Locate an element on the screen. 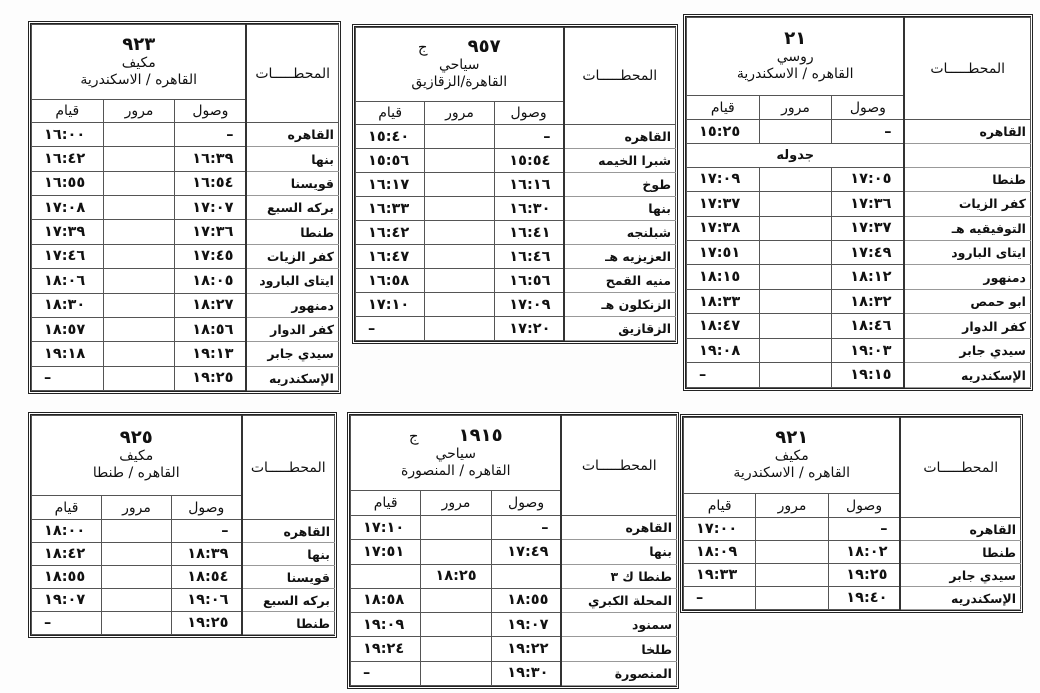 The height and width of the screenshot is (693, 1040). train-route: القاهره / طنطا is located at coordinates (136, 473).